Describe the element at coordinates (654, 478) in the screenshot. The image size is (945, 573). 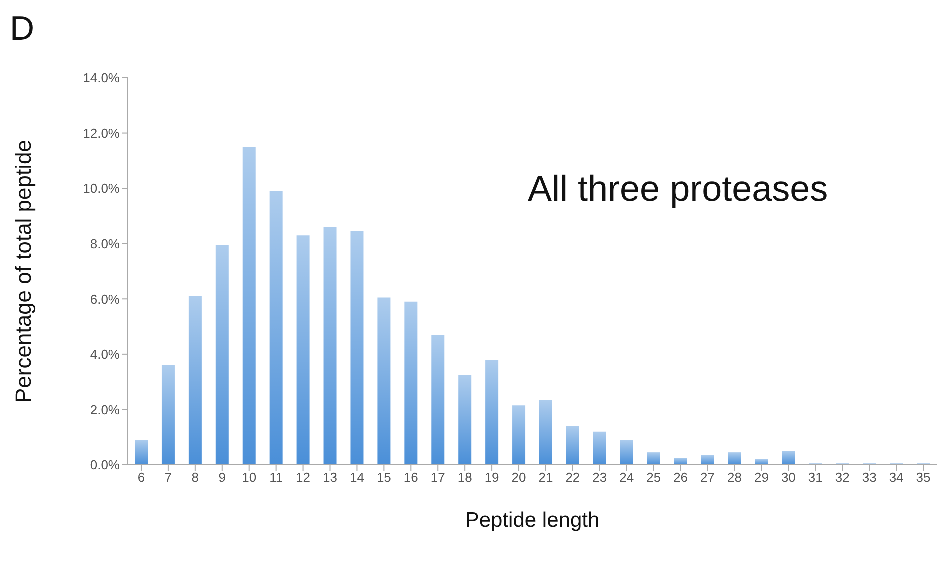
I see `x-tick-label: 25` at that location.